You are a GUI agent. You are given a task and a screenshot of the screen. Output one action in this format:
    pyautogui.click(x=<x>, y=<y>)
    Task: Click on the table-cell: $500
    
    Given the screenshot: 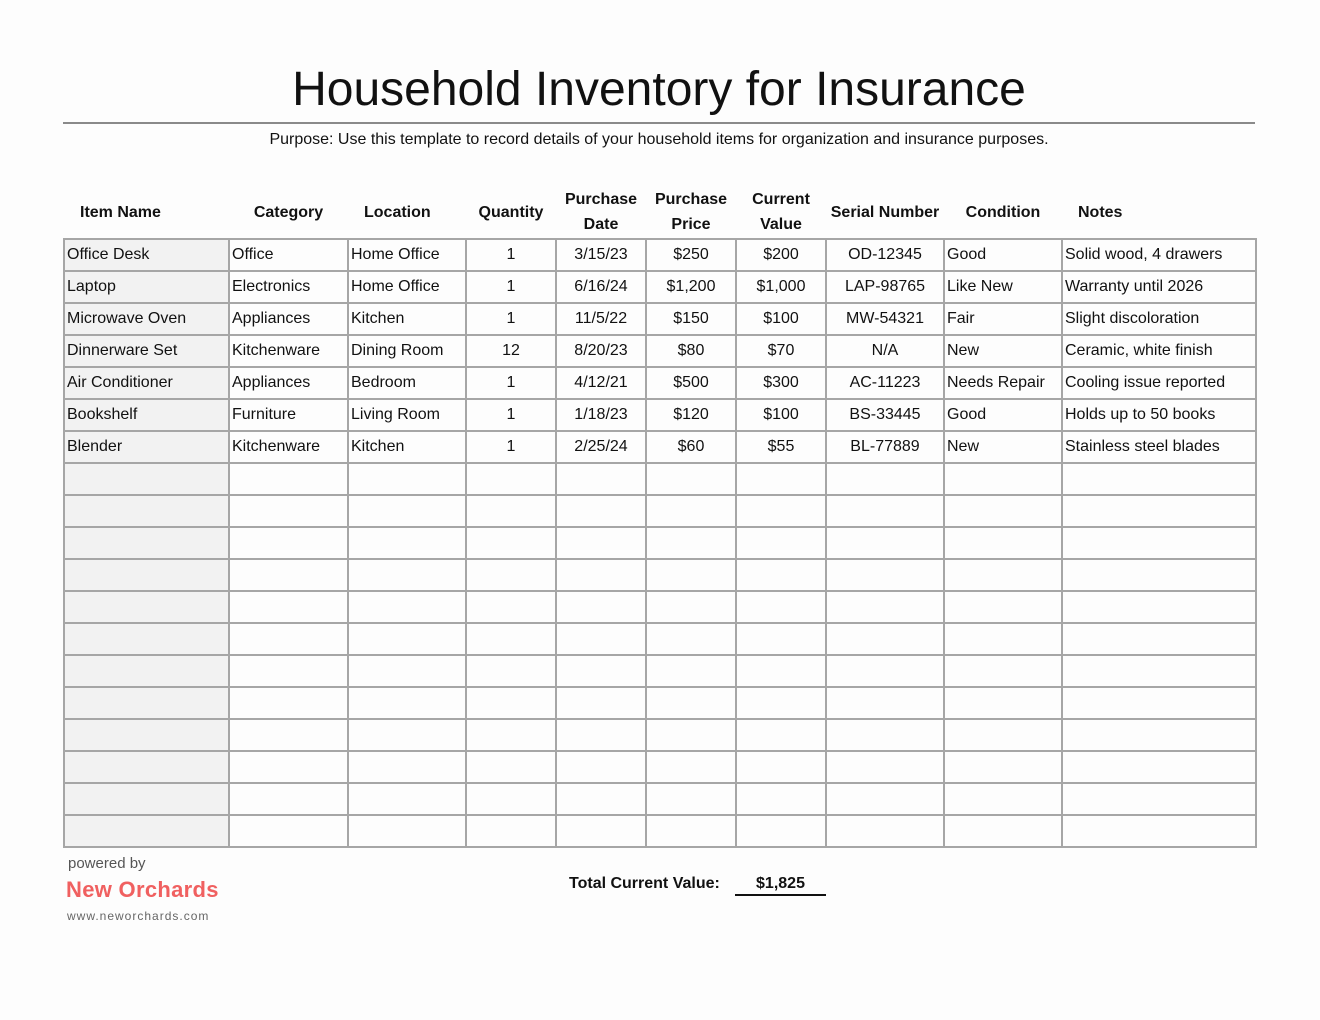 What is the action you would take?
    pyautogui.click(x=691, y=383)
    